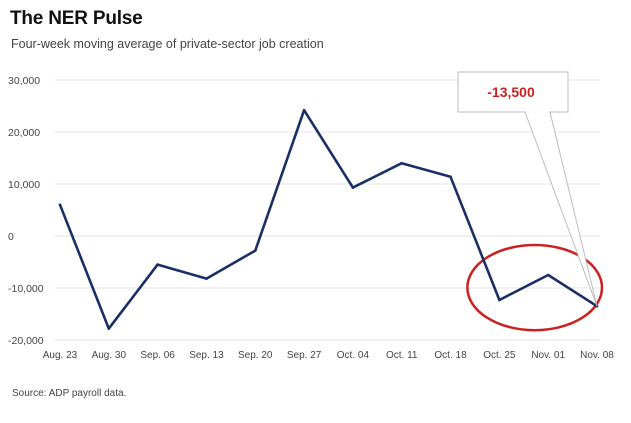 This screenshot has width=631, height=423. What do you see at coordinates (60, 355) in the screenshot?
I see `x-tick-label: Aug. 23` at bounding box center [60, 355].